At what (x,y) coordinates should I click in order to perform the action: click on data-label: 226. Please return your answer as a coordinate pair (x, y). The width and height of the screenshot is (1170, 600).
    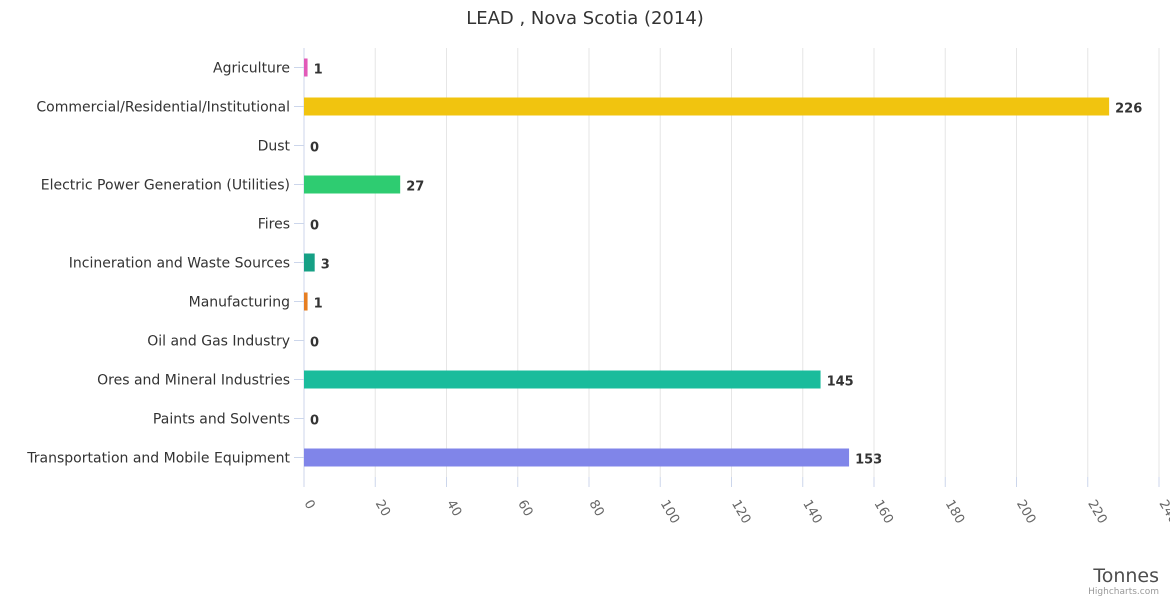
    Looking at the image, I should click on (1128, 109).